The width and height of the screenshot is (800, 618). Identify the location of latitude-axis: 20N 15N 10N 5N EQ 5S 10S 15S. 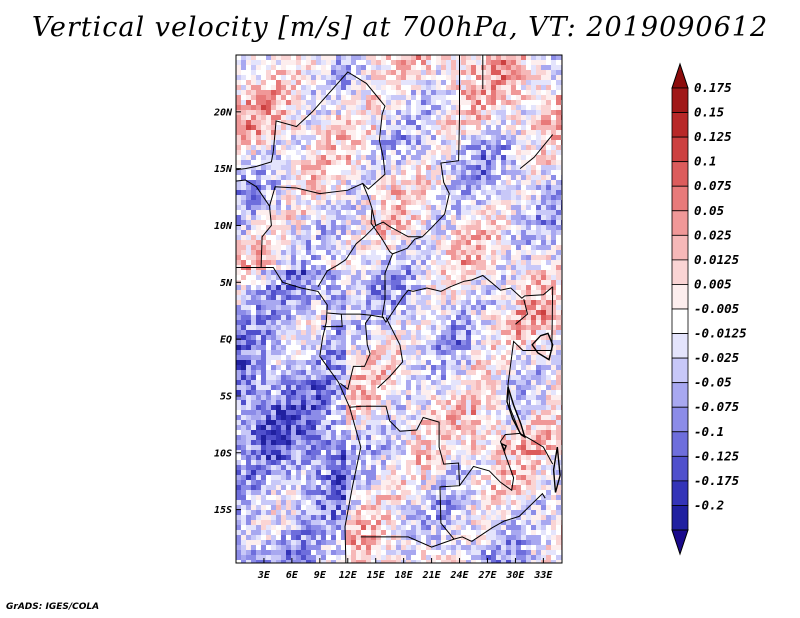
(227, 311).